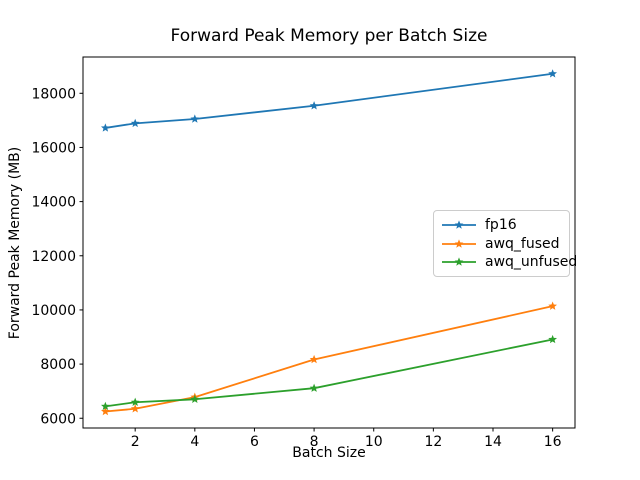  What do you see at coordinates (254, 442) in the screenshot?
I see `x-tick-label: 6` at bounding box center [254, 442].